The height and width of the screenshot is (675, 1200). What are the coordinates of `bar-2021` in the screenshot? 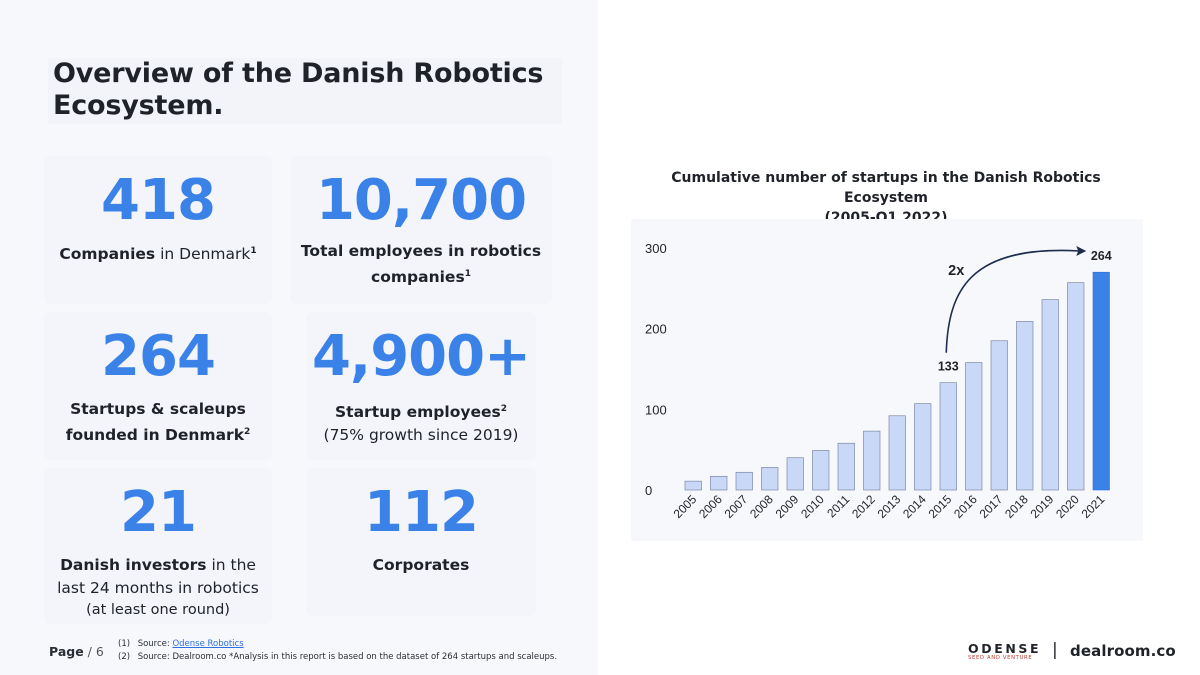 It's located at (1101, 381).